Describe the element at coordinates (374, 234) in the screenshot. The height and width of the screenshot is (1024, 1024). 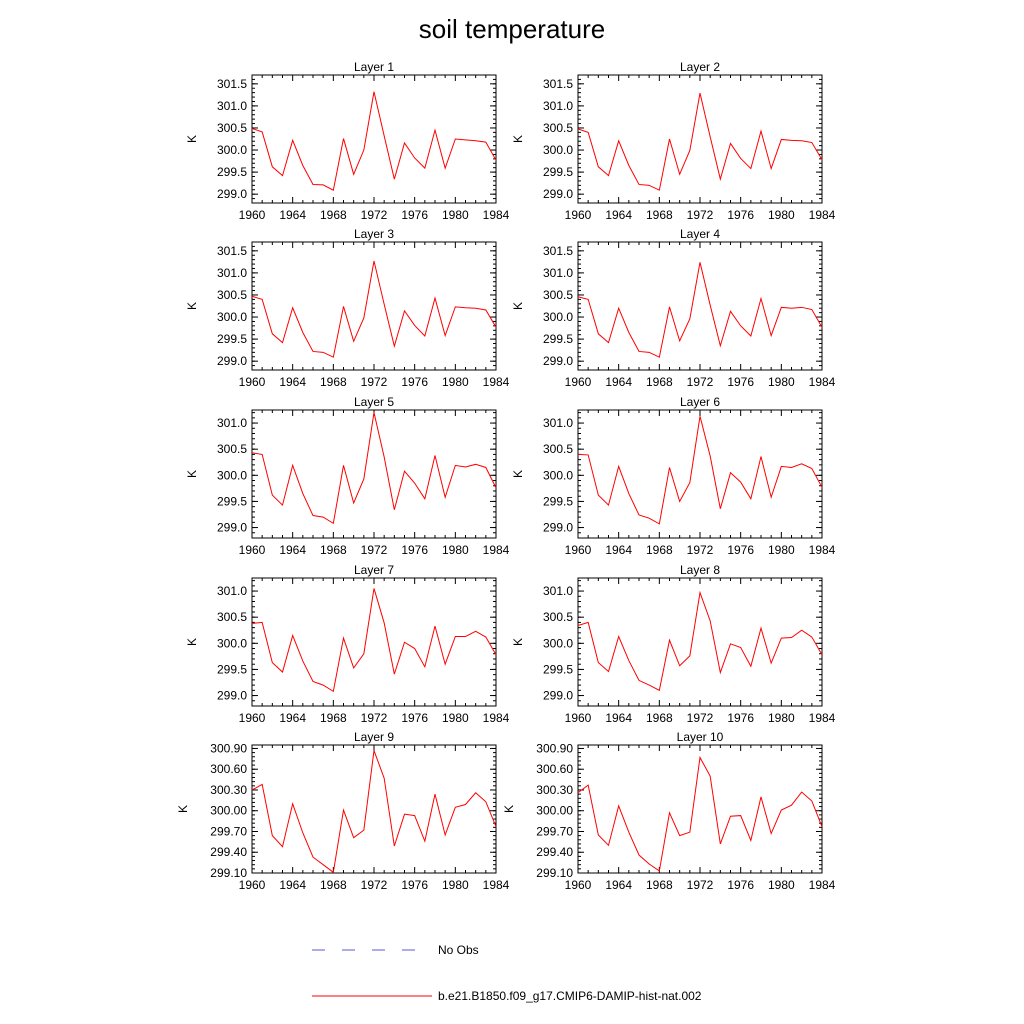
I see `panel-title: Layer 3` at that location.